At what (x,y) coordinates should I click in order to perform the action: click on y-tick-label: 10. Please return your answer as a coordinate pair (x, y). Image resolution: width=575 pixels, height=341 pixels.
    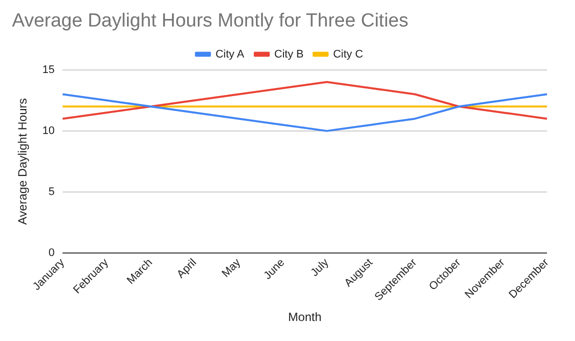
    Looking at the image, I should click on (48, 130).